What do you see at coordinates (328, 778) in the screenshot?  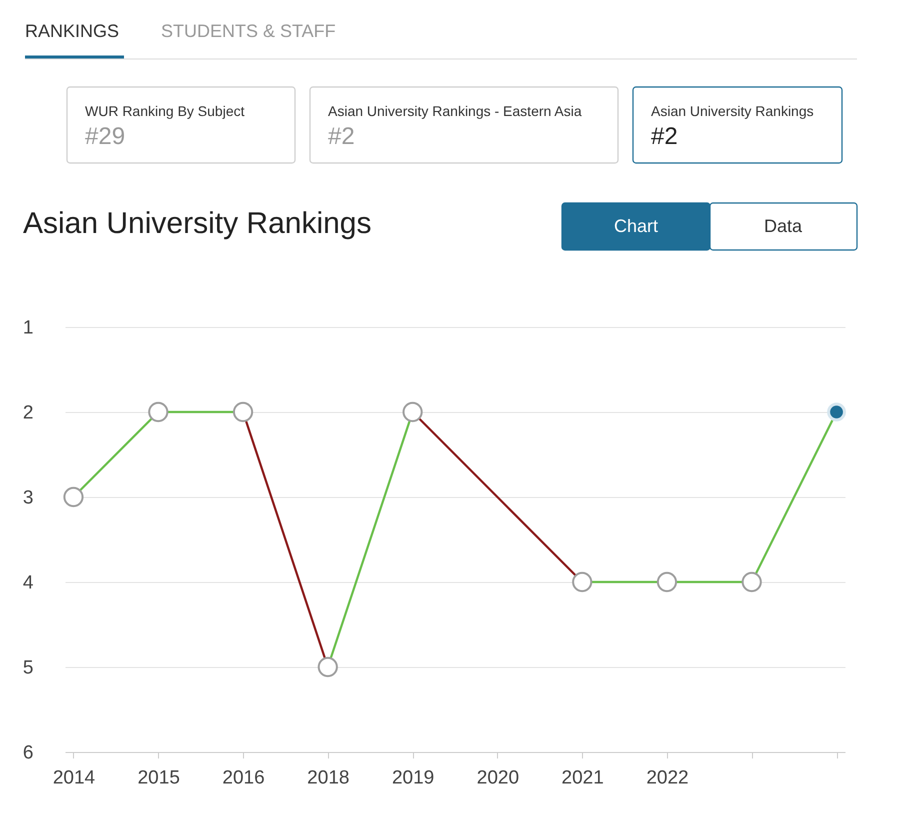 I see `x-tick-label: 2018` at bounding box center [328, 778].